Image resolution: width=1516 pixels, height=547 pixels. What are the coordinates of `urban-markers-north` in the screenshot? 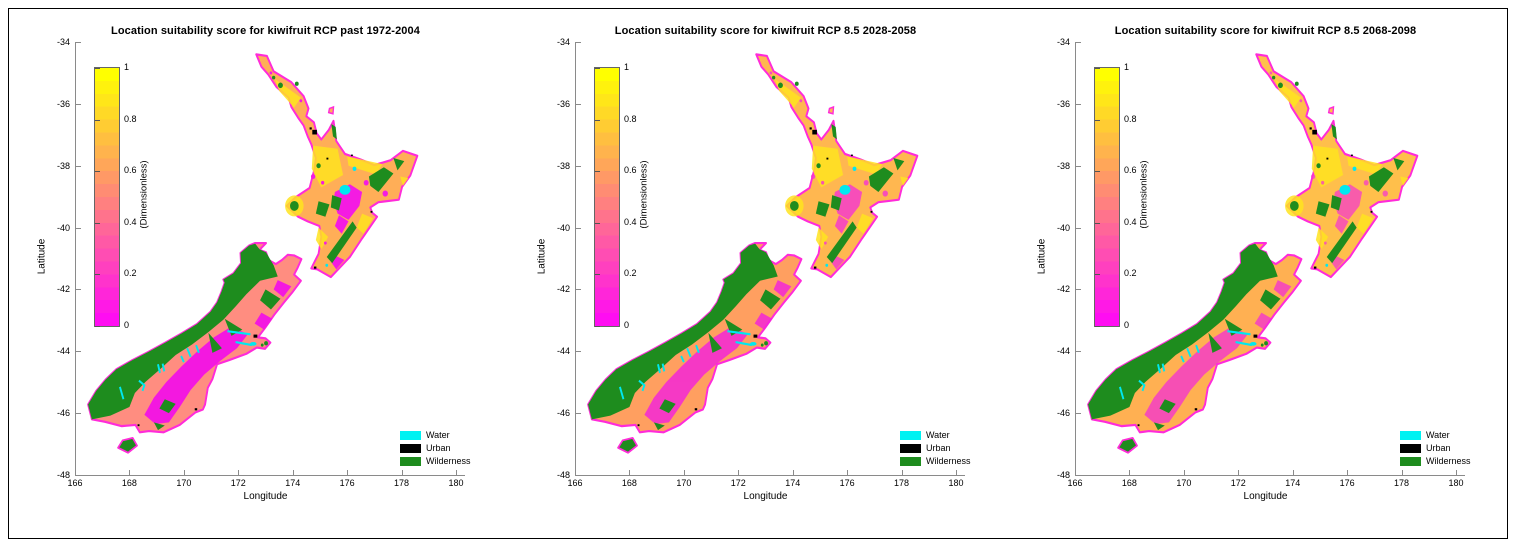 It's located at (341, 198).